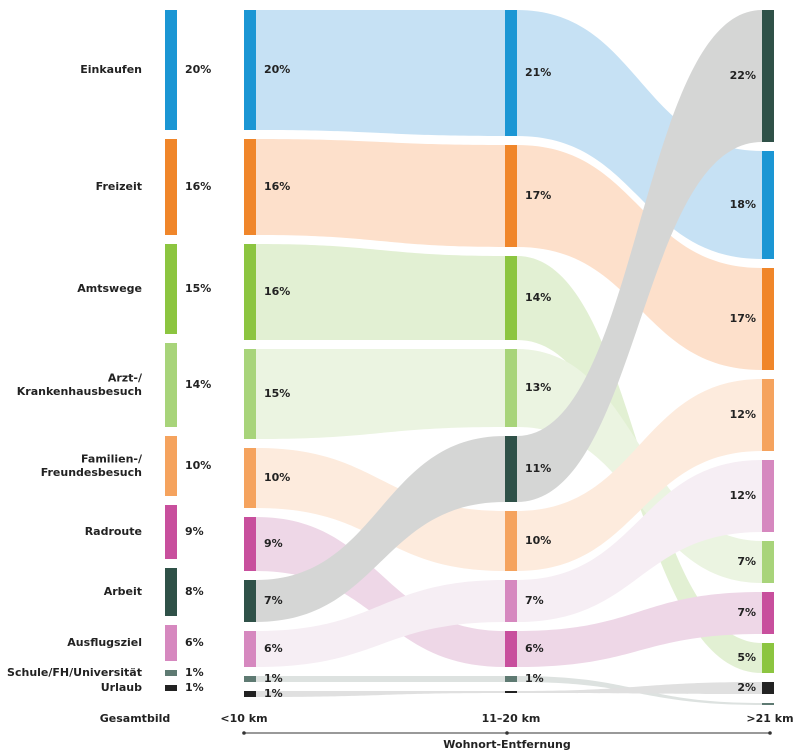 This screenshot has width=796, height=753. What do you see at coordinates (74, 672) in the screenshot?
I see `category-label: Schule/FH/Universität` at bounding box center [74, 672].